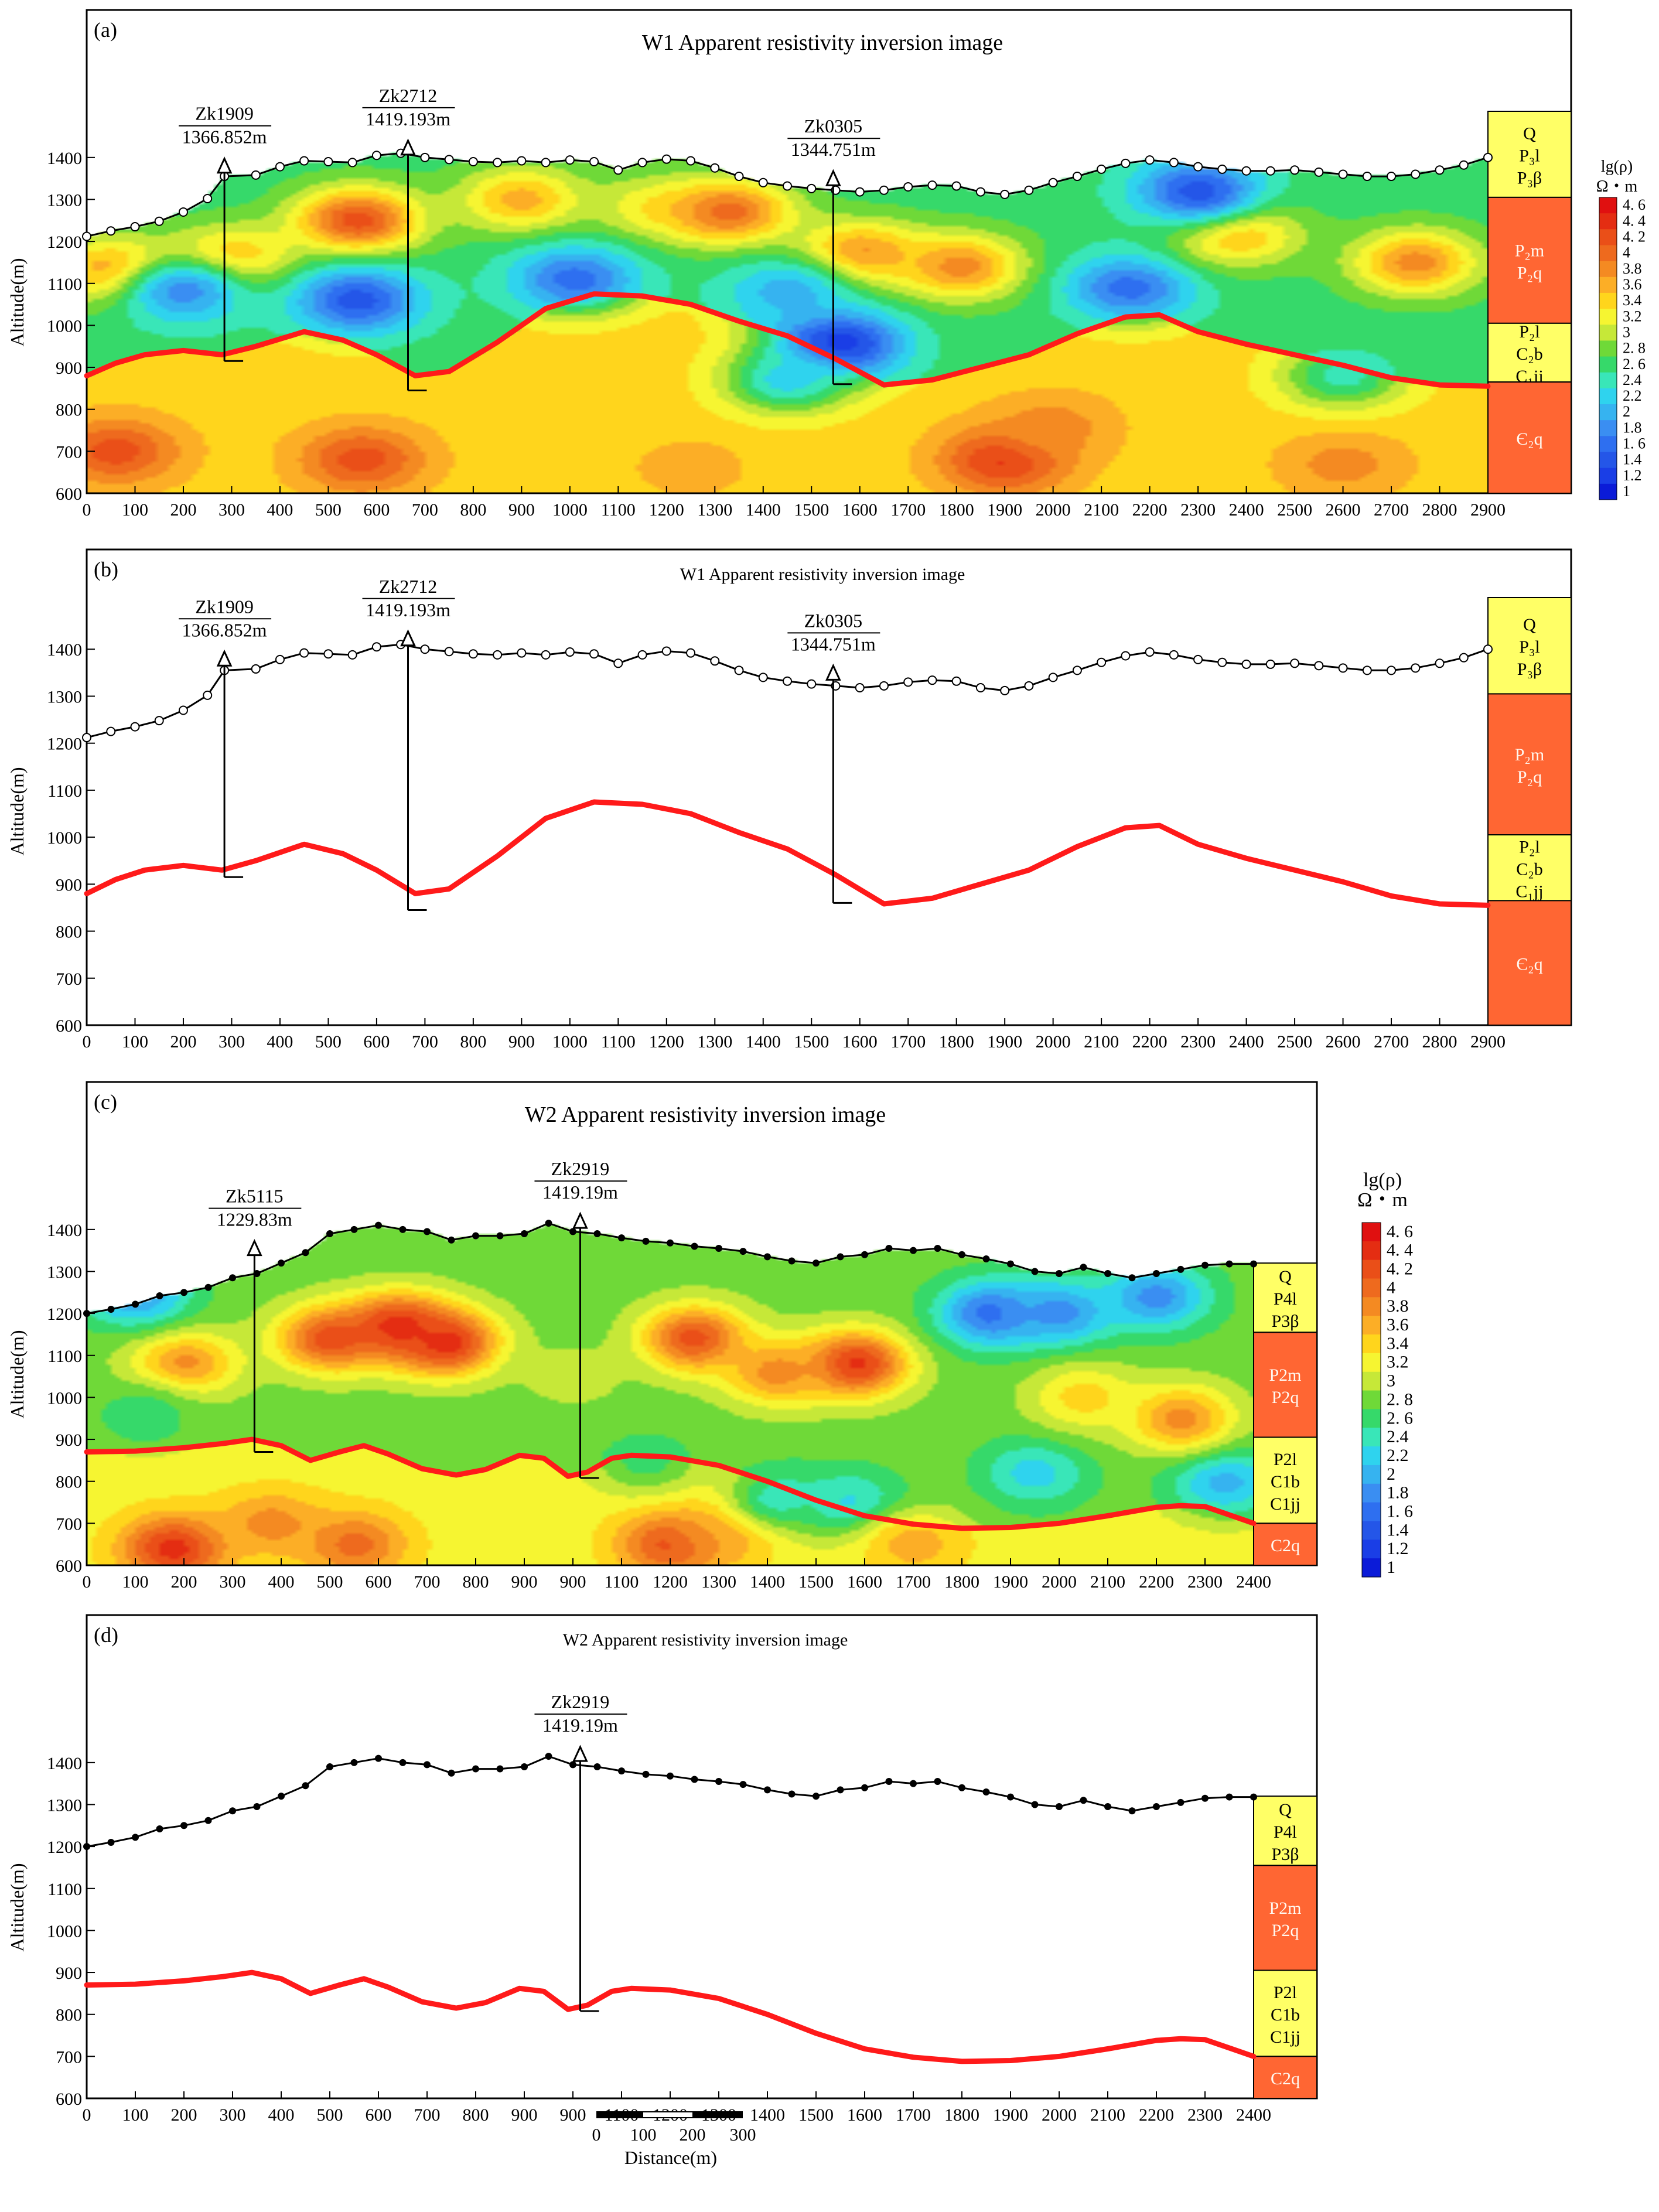  I want to click on x-tick-label: 1900, so click(1011, 2115).